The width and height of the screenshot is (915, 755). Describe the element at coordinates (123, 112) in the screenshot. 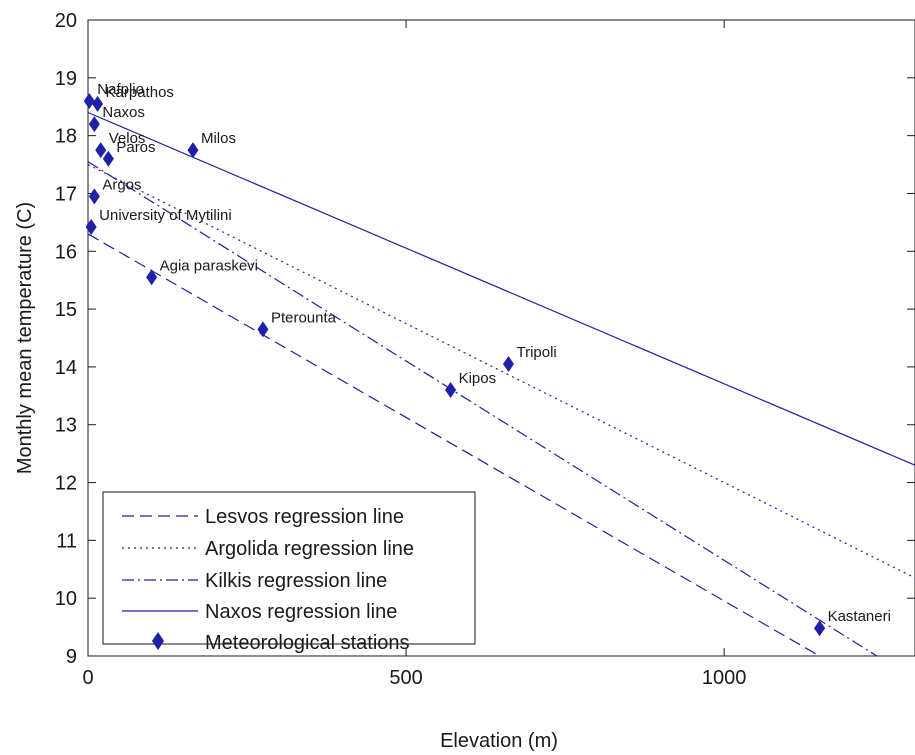

I see `station-label: Naxos` at that location.